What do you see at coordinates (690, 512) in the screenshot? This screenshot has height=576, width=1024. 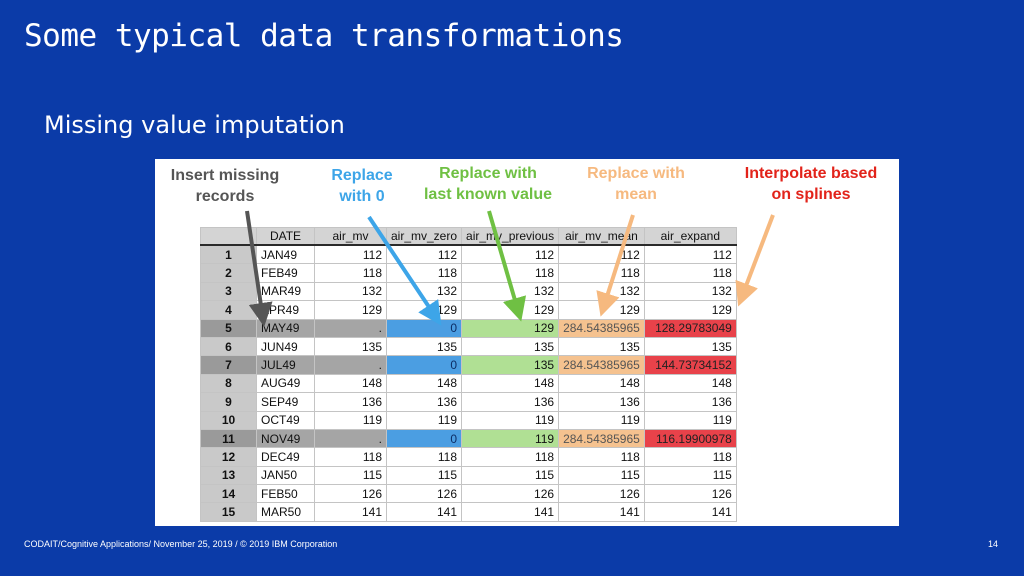 I see `cell-air-expand: 141` at bounding box center [690, 512].